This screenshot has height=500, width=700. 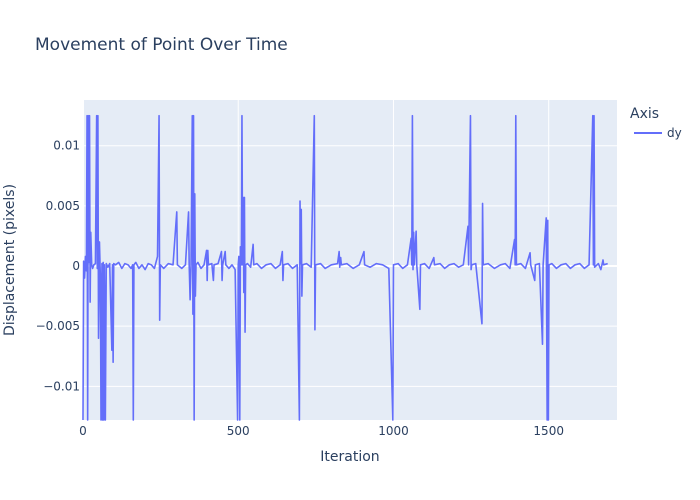 What do you see at coordinates (58, 326) in the screenshot?
I see `y-tick-label: −0.005` at bounding box center [58, 326].